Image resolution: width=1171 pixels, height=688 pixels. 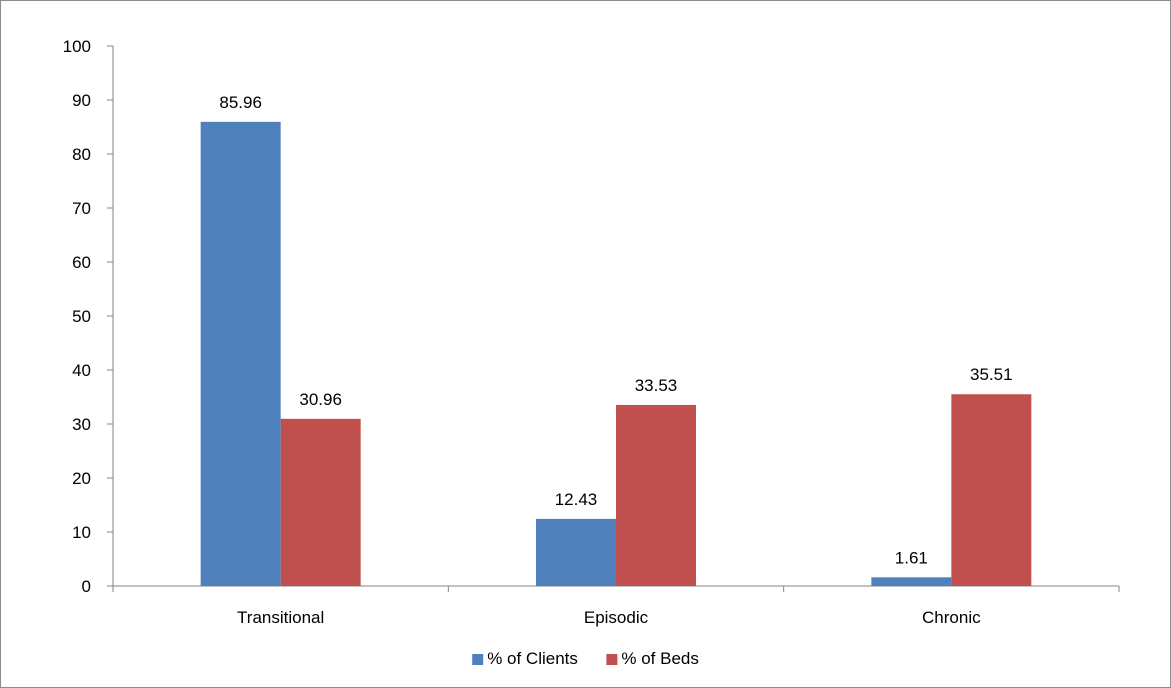 What do you see at coordinates (77, 46) in the screenshot?
I see `y-tick-label: 100` at bounding box center [77, 46].